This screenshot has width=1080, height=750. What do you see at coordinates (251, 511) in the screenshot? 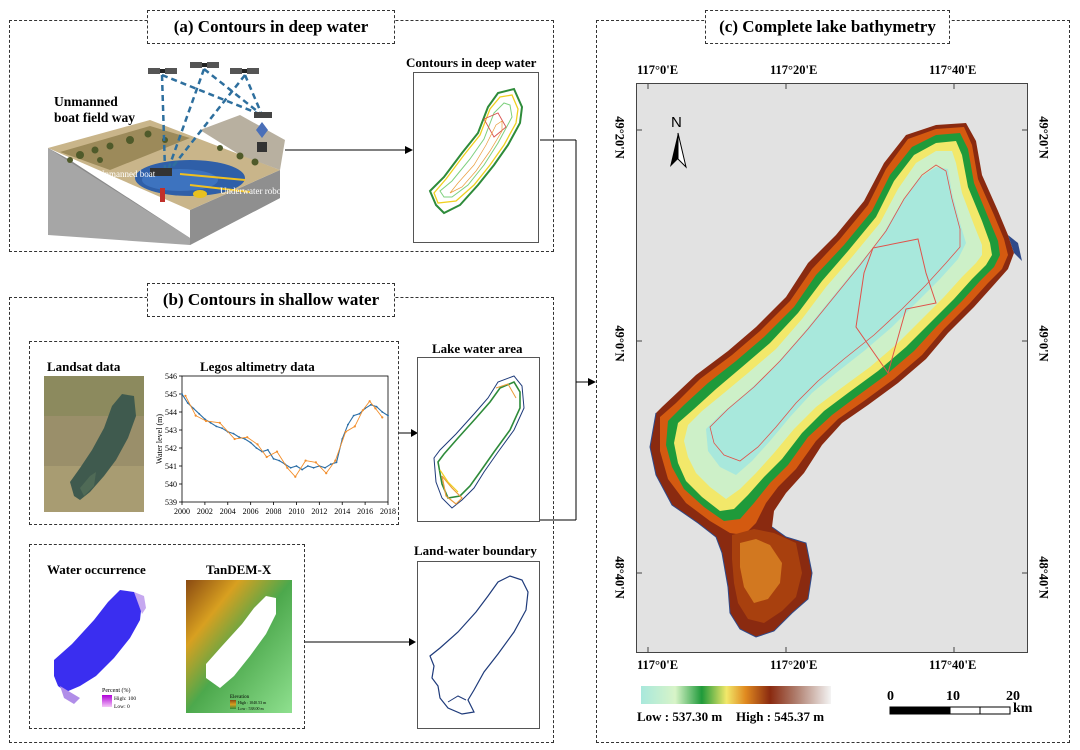
I see `x-tick-label: 2006` at bounding box center [251, 511].